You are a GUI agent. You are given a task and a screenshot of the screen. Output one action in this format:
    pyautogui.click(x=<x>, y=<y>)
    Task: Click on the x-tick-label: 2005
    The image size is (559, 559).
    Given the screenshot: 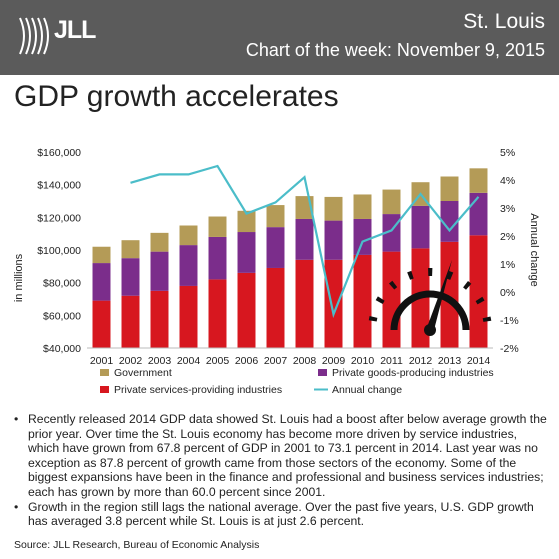 What is the action you would take?
    pyautogui.click(x=218, y=361)
    